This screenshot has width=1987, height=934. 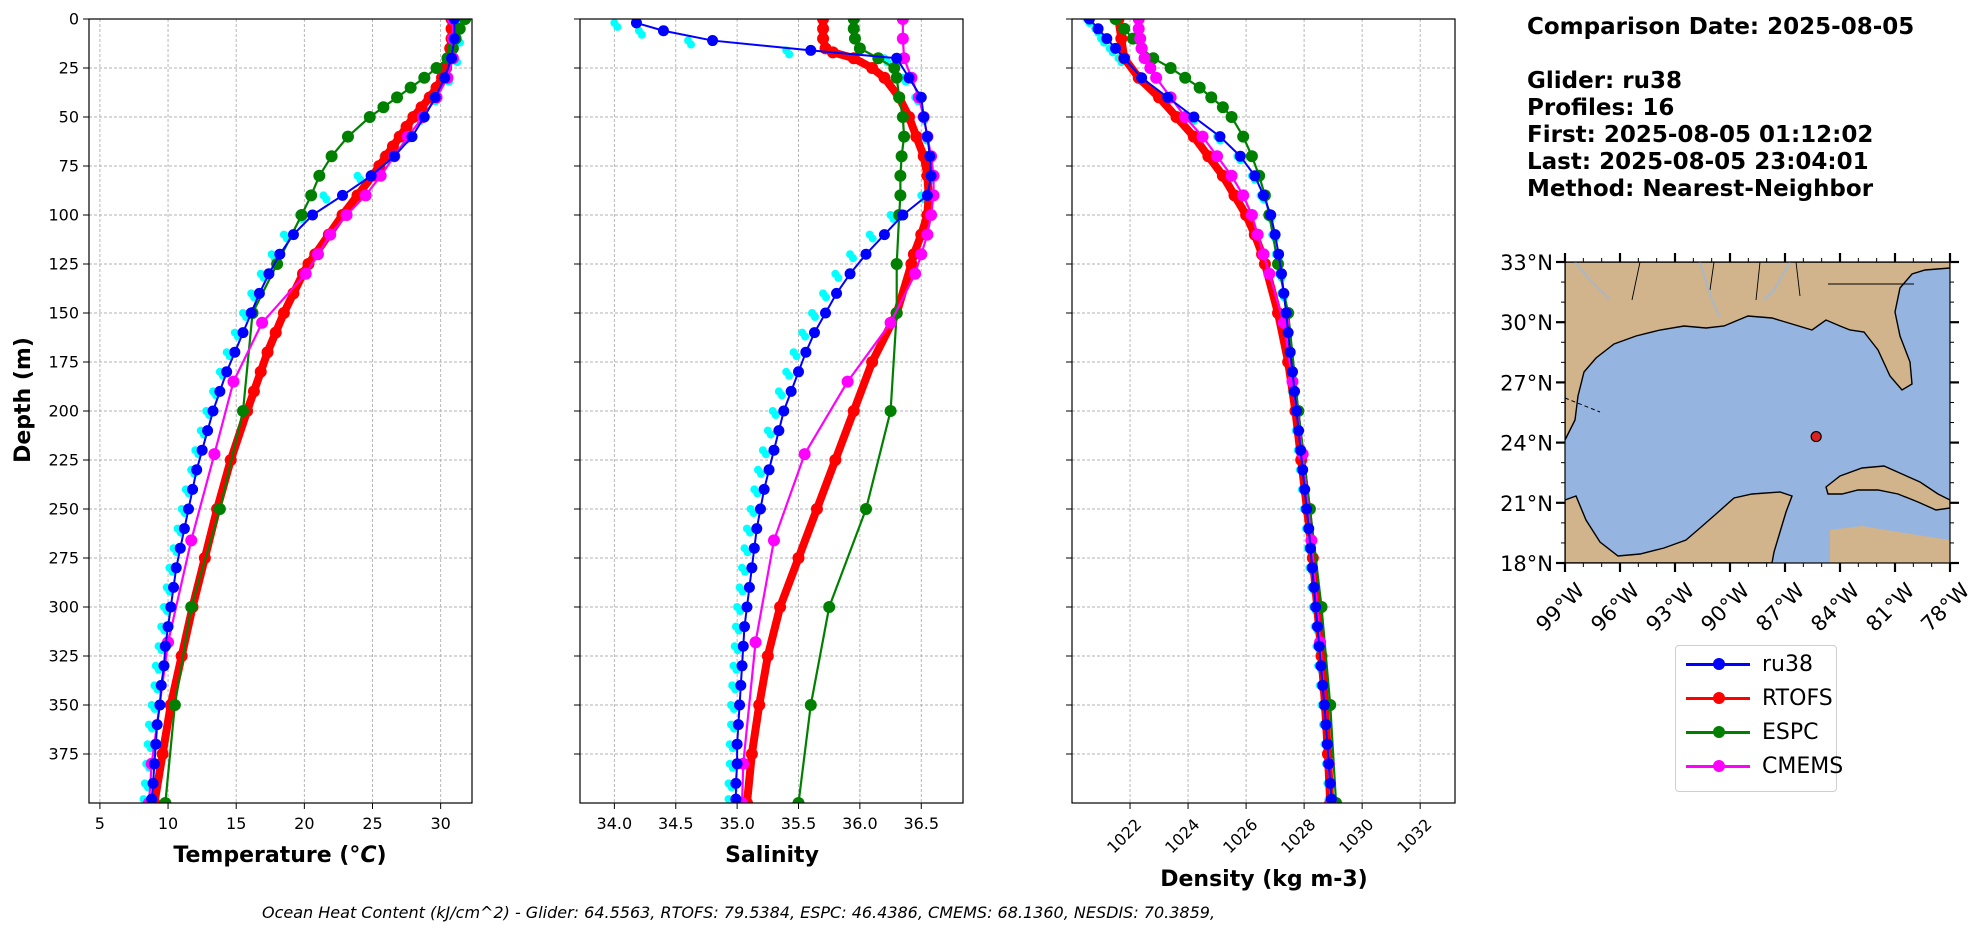 What do you see at coordinates (1890, 544) in the screenshot?
I see `land-central-america` at bounding box center [1890, 544].